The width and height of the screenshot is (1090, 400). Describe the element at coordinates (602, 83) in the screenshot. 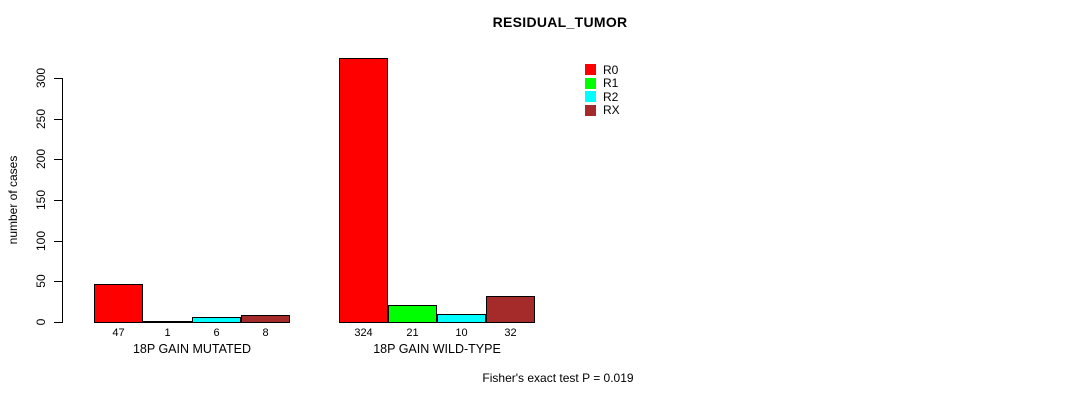

I see `legend-row-r1: R1` at that location.